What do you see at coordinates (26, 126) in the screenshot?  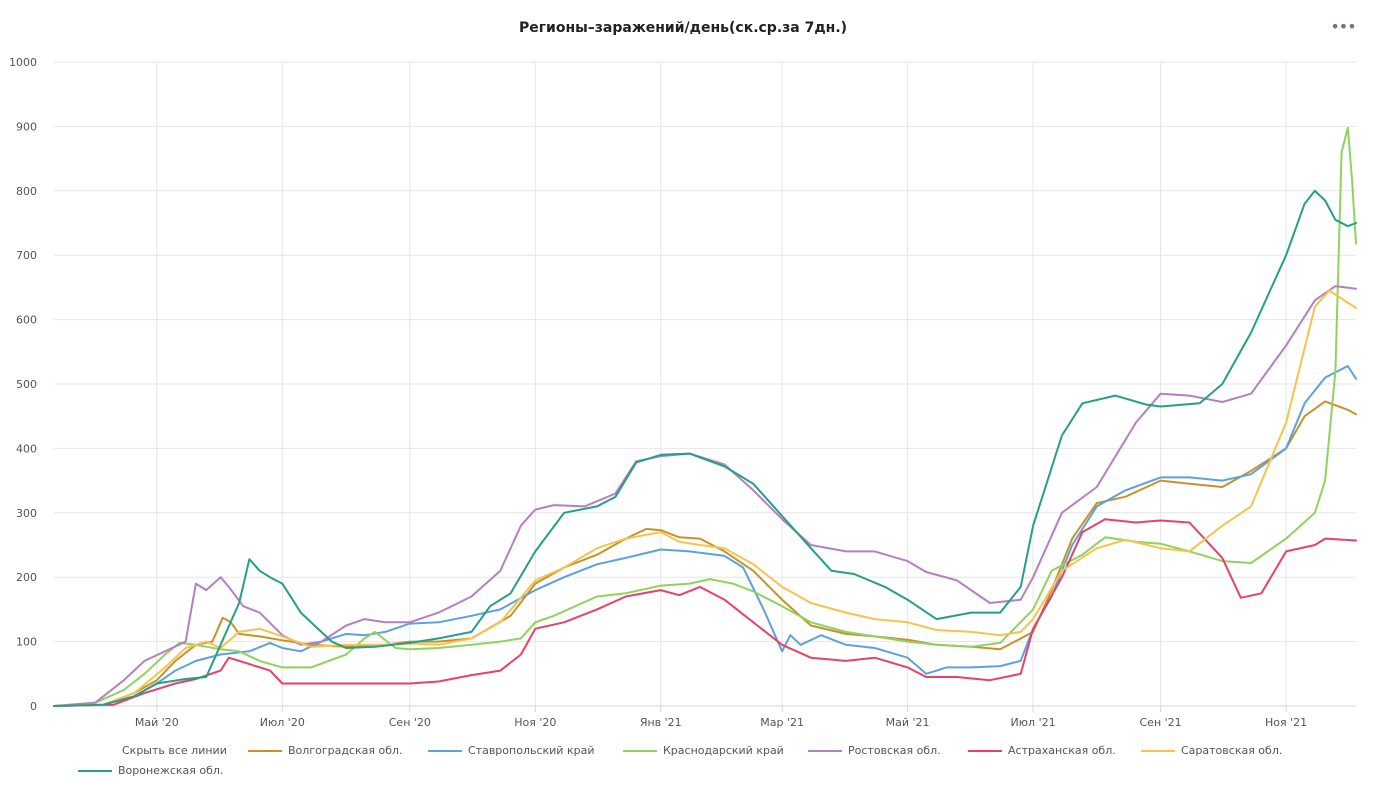 I see `y-tick-label: 900` at bounding box center [26, 126].